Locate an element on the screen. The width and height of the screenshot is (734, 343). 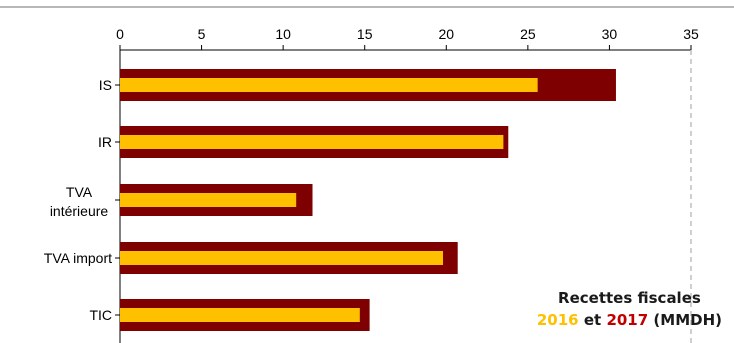
x-tick-label: 20 is located at coordinates (446, 34).